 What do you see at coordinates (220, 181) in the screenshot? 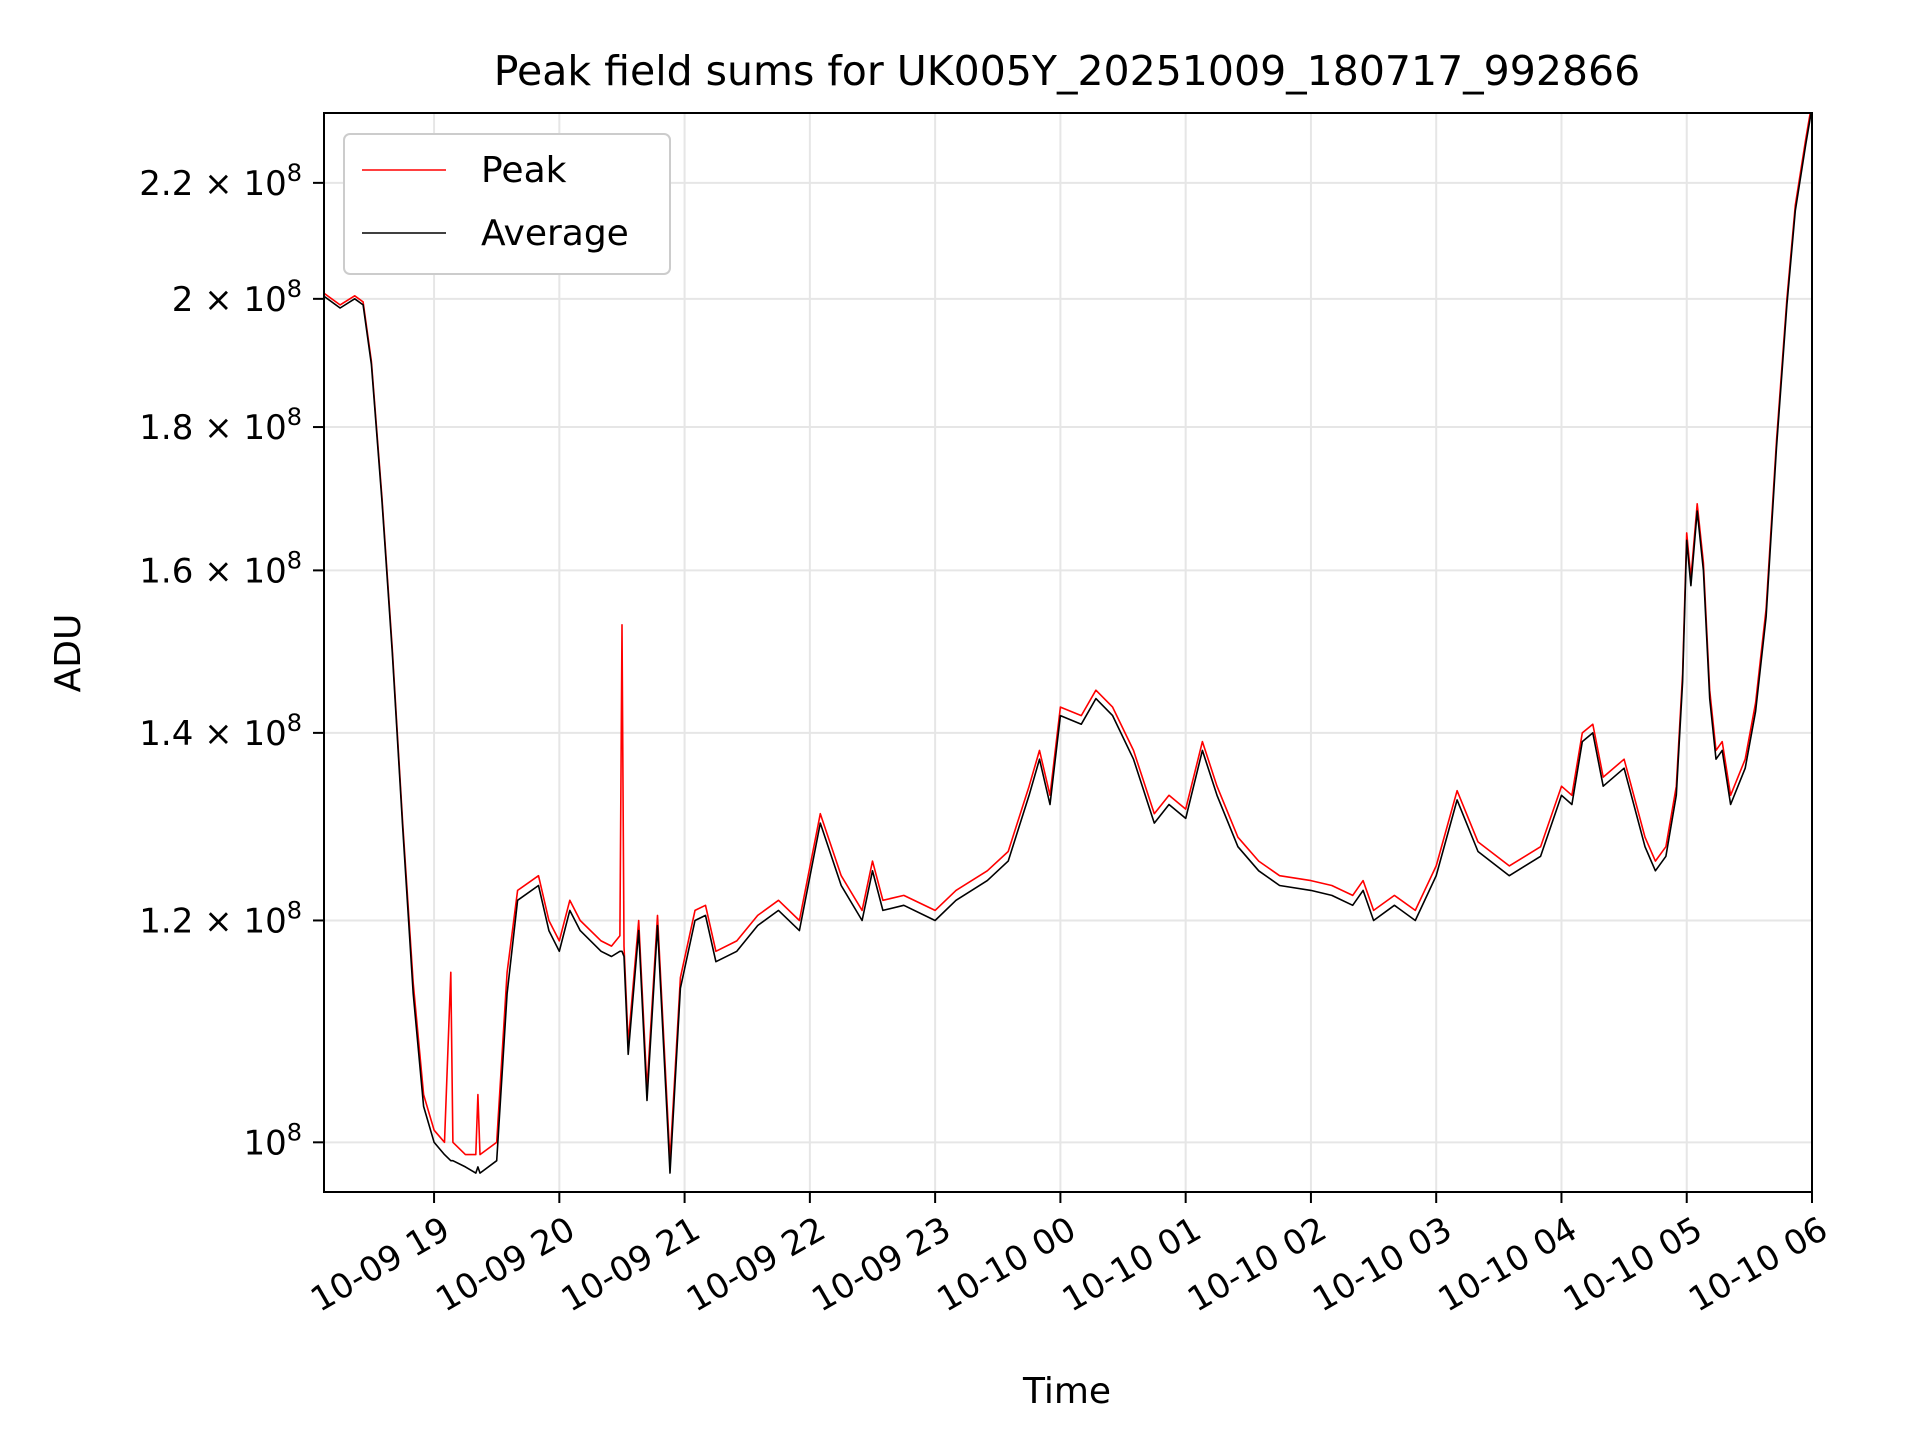
I see `y-tick-label: 2.2 × 108` at bounding box center [220, 181].